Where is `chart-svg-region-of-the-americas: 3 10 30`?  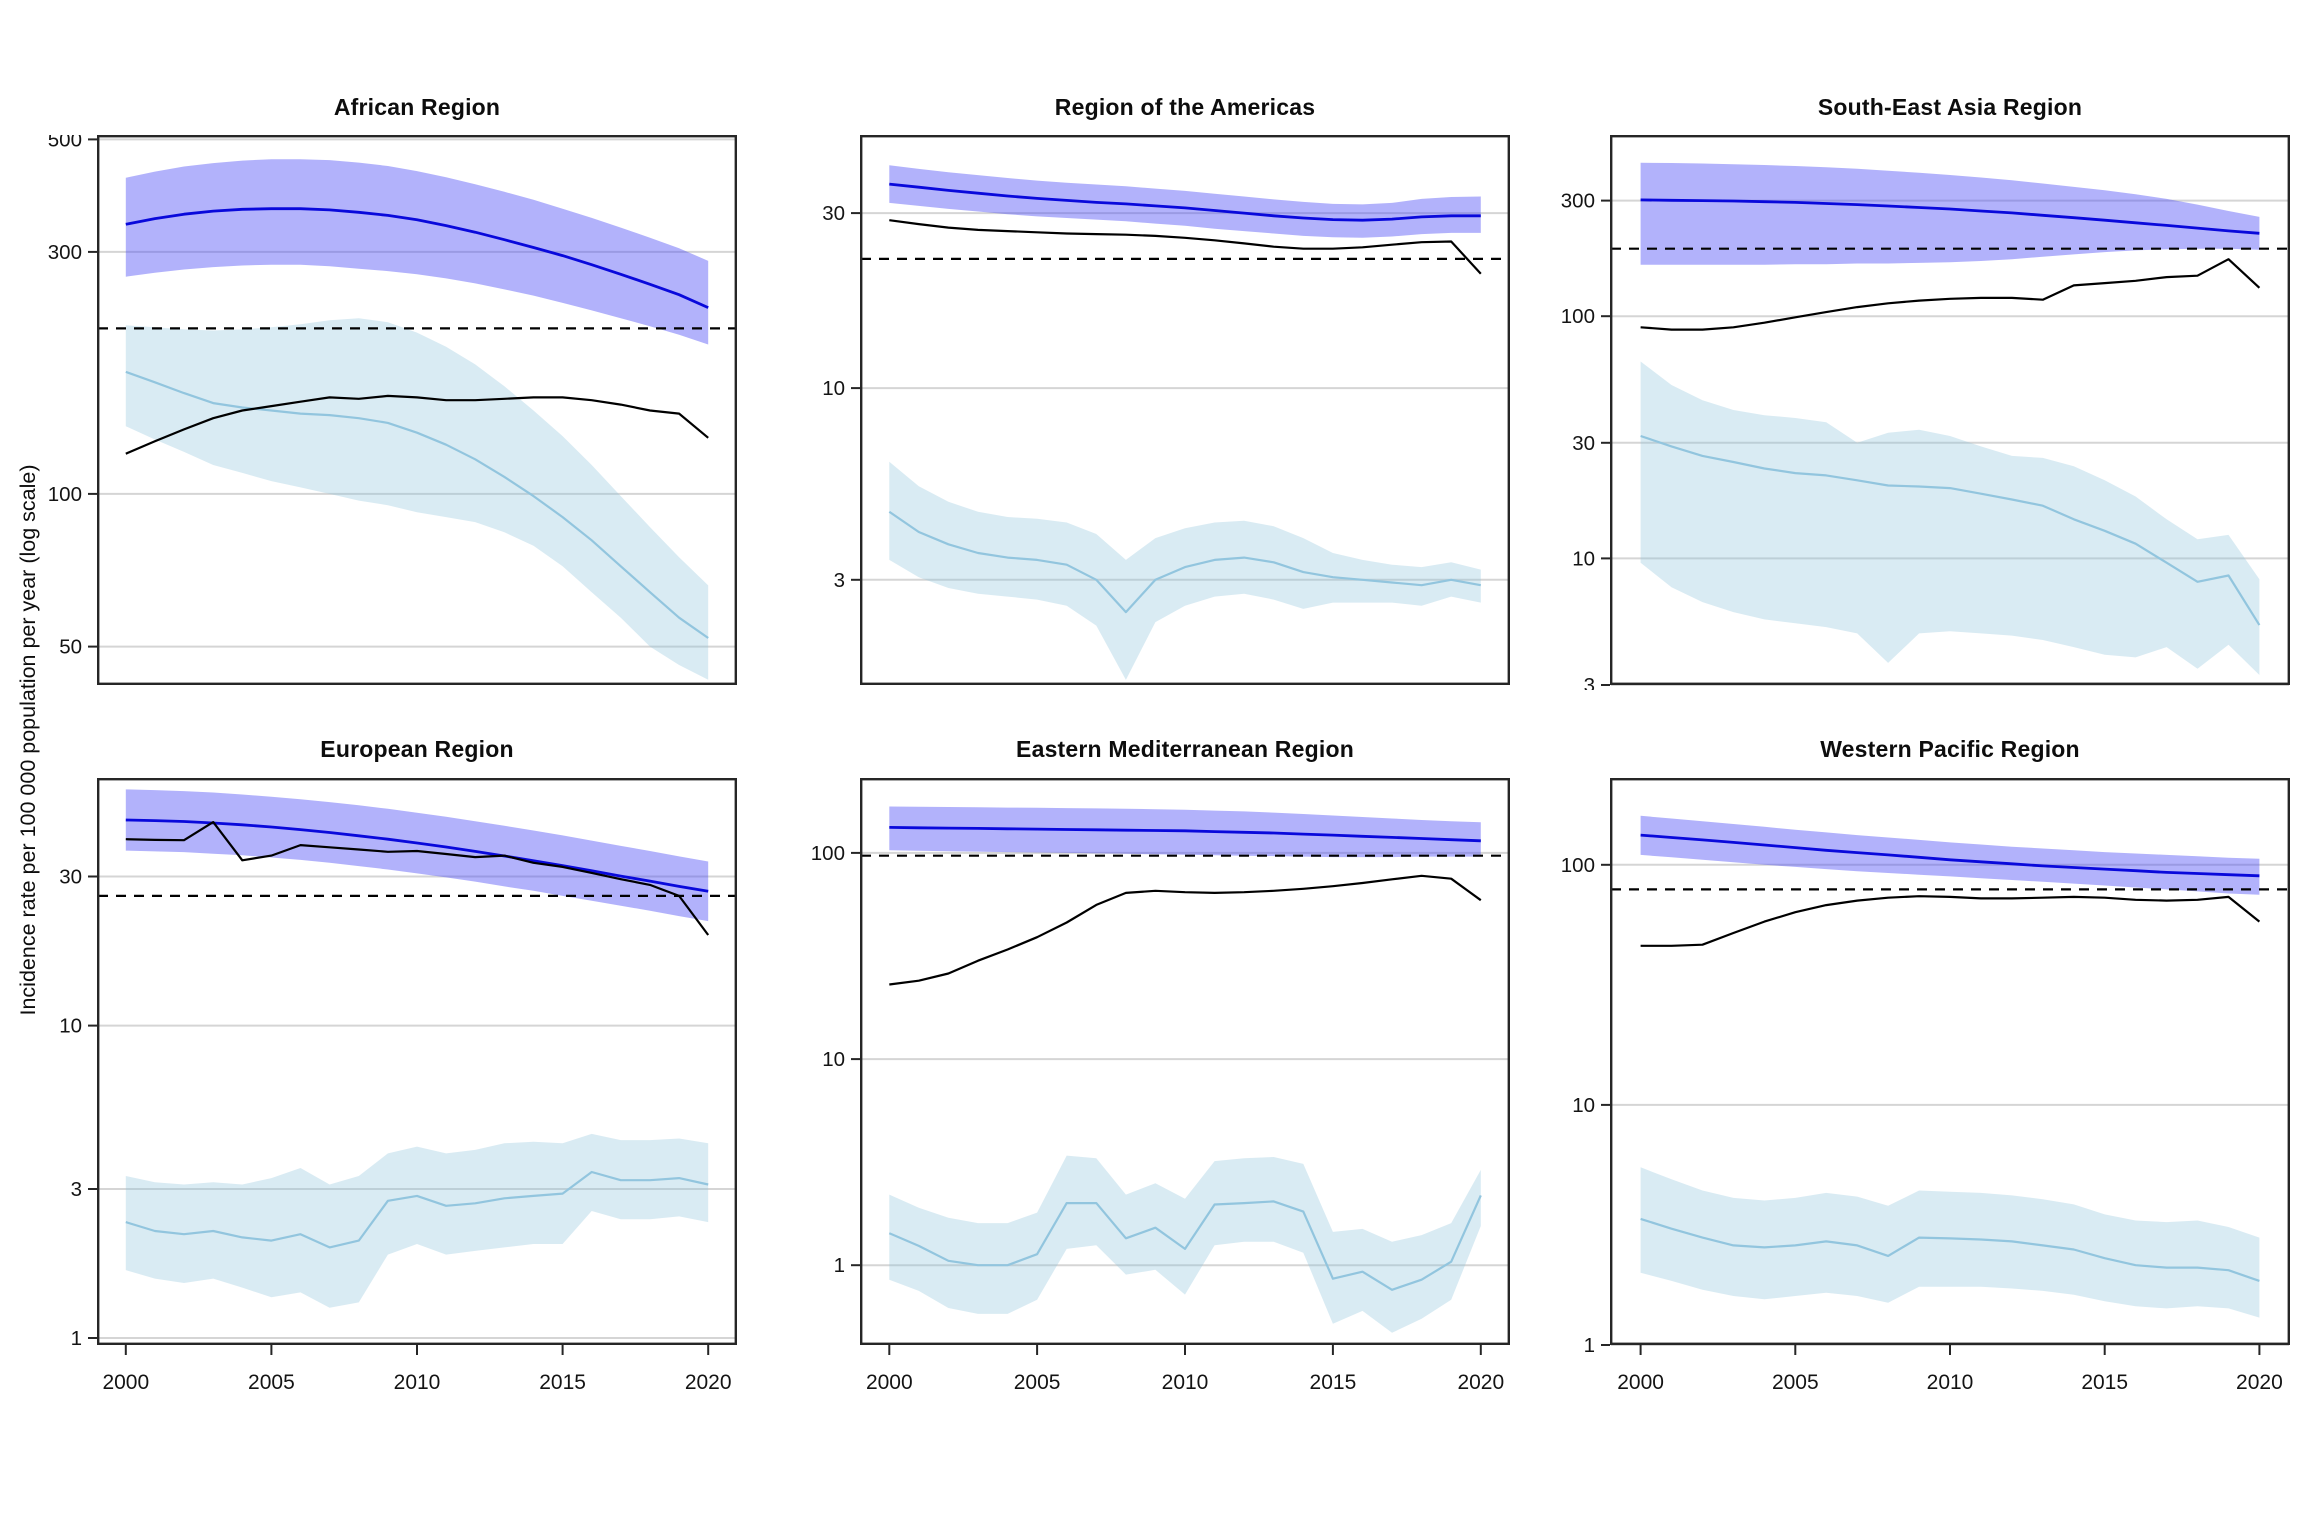 chart-svg-region-of-the-americas: 3 10 30 is located at coordinates (1166, 410).